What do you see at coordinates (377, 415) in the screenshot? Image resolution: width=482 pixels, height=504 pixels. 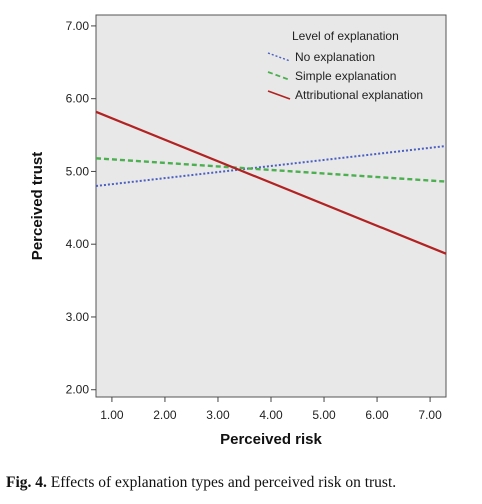 I see `x-tick-label: 6.00` at bounding box center [377, 415].